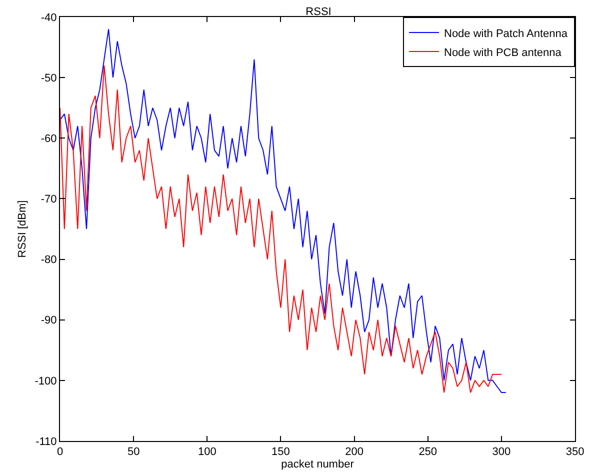 This screenshot has height=472, width=601. What do you see at coordinates (133, 452) in the screenshot?
I see `x-tick-label: 50` at bounding box center [133, 452].